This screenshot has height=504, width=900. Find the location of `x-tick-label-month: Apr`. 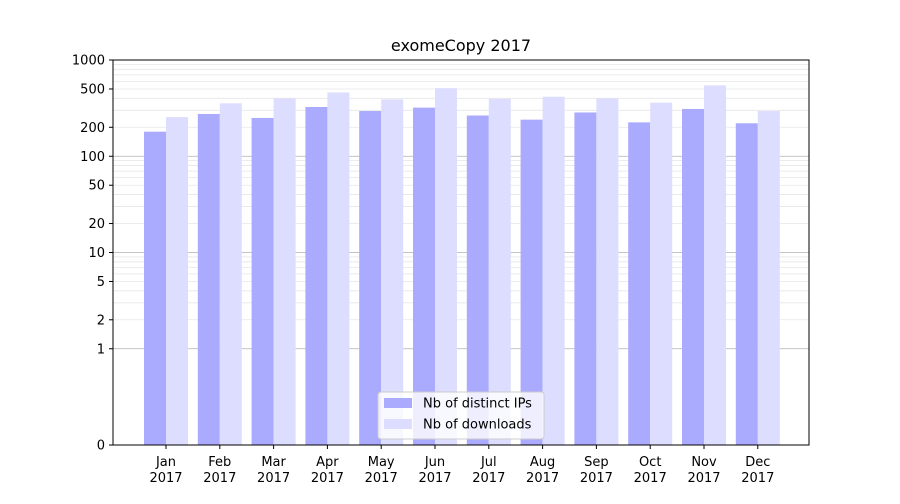

x-tick-label-month: Apr is located at coordinates (327, 462).